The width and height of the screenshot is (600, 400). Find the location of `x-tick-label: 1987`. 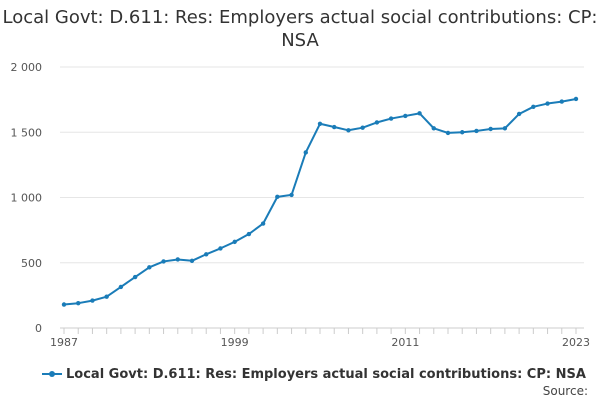

x-tick-label: 1987 is located at coordinates (64, 342).